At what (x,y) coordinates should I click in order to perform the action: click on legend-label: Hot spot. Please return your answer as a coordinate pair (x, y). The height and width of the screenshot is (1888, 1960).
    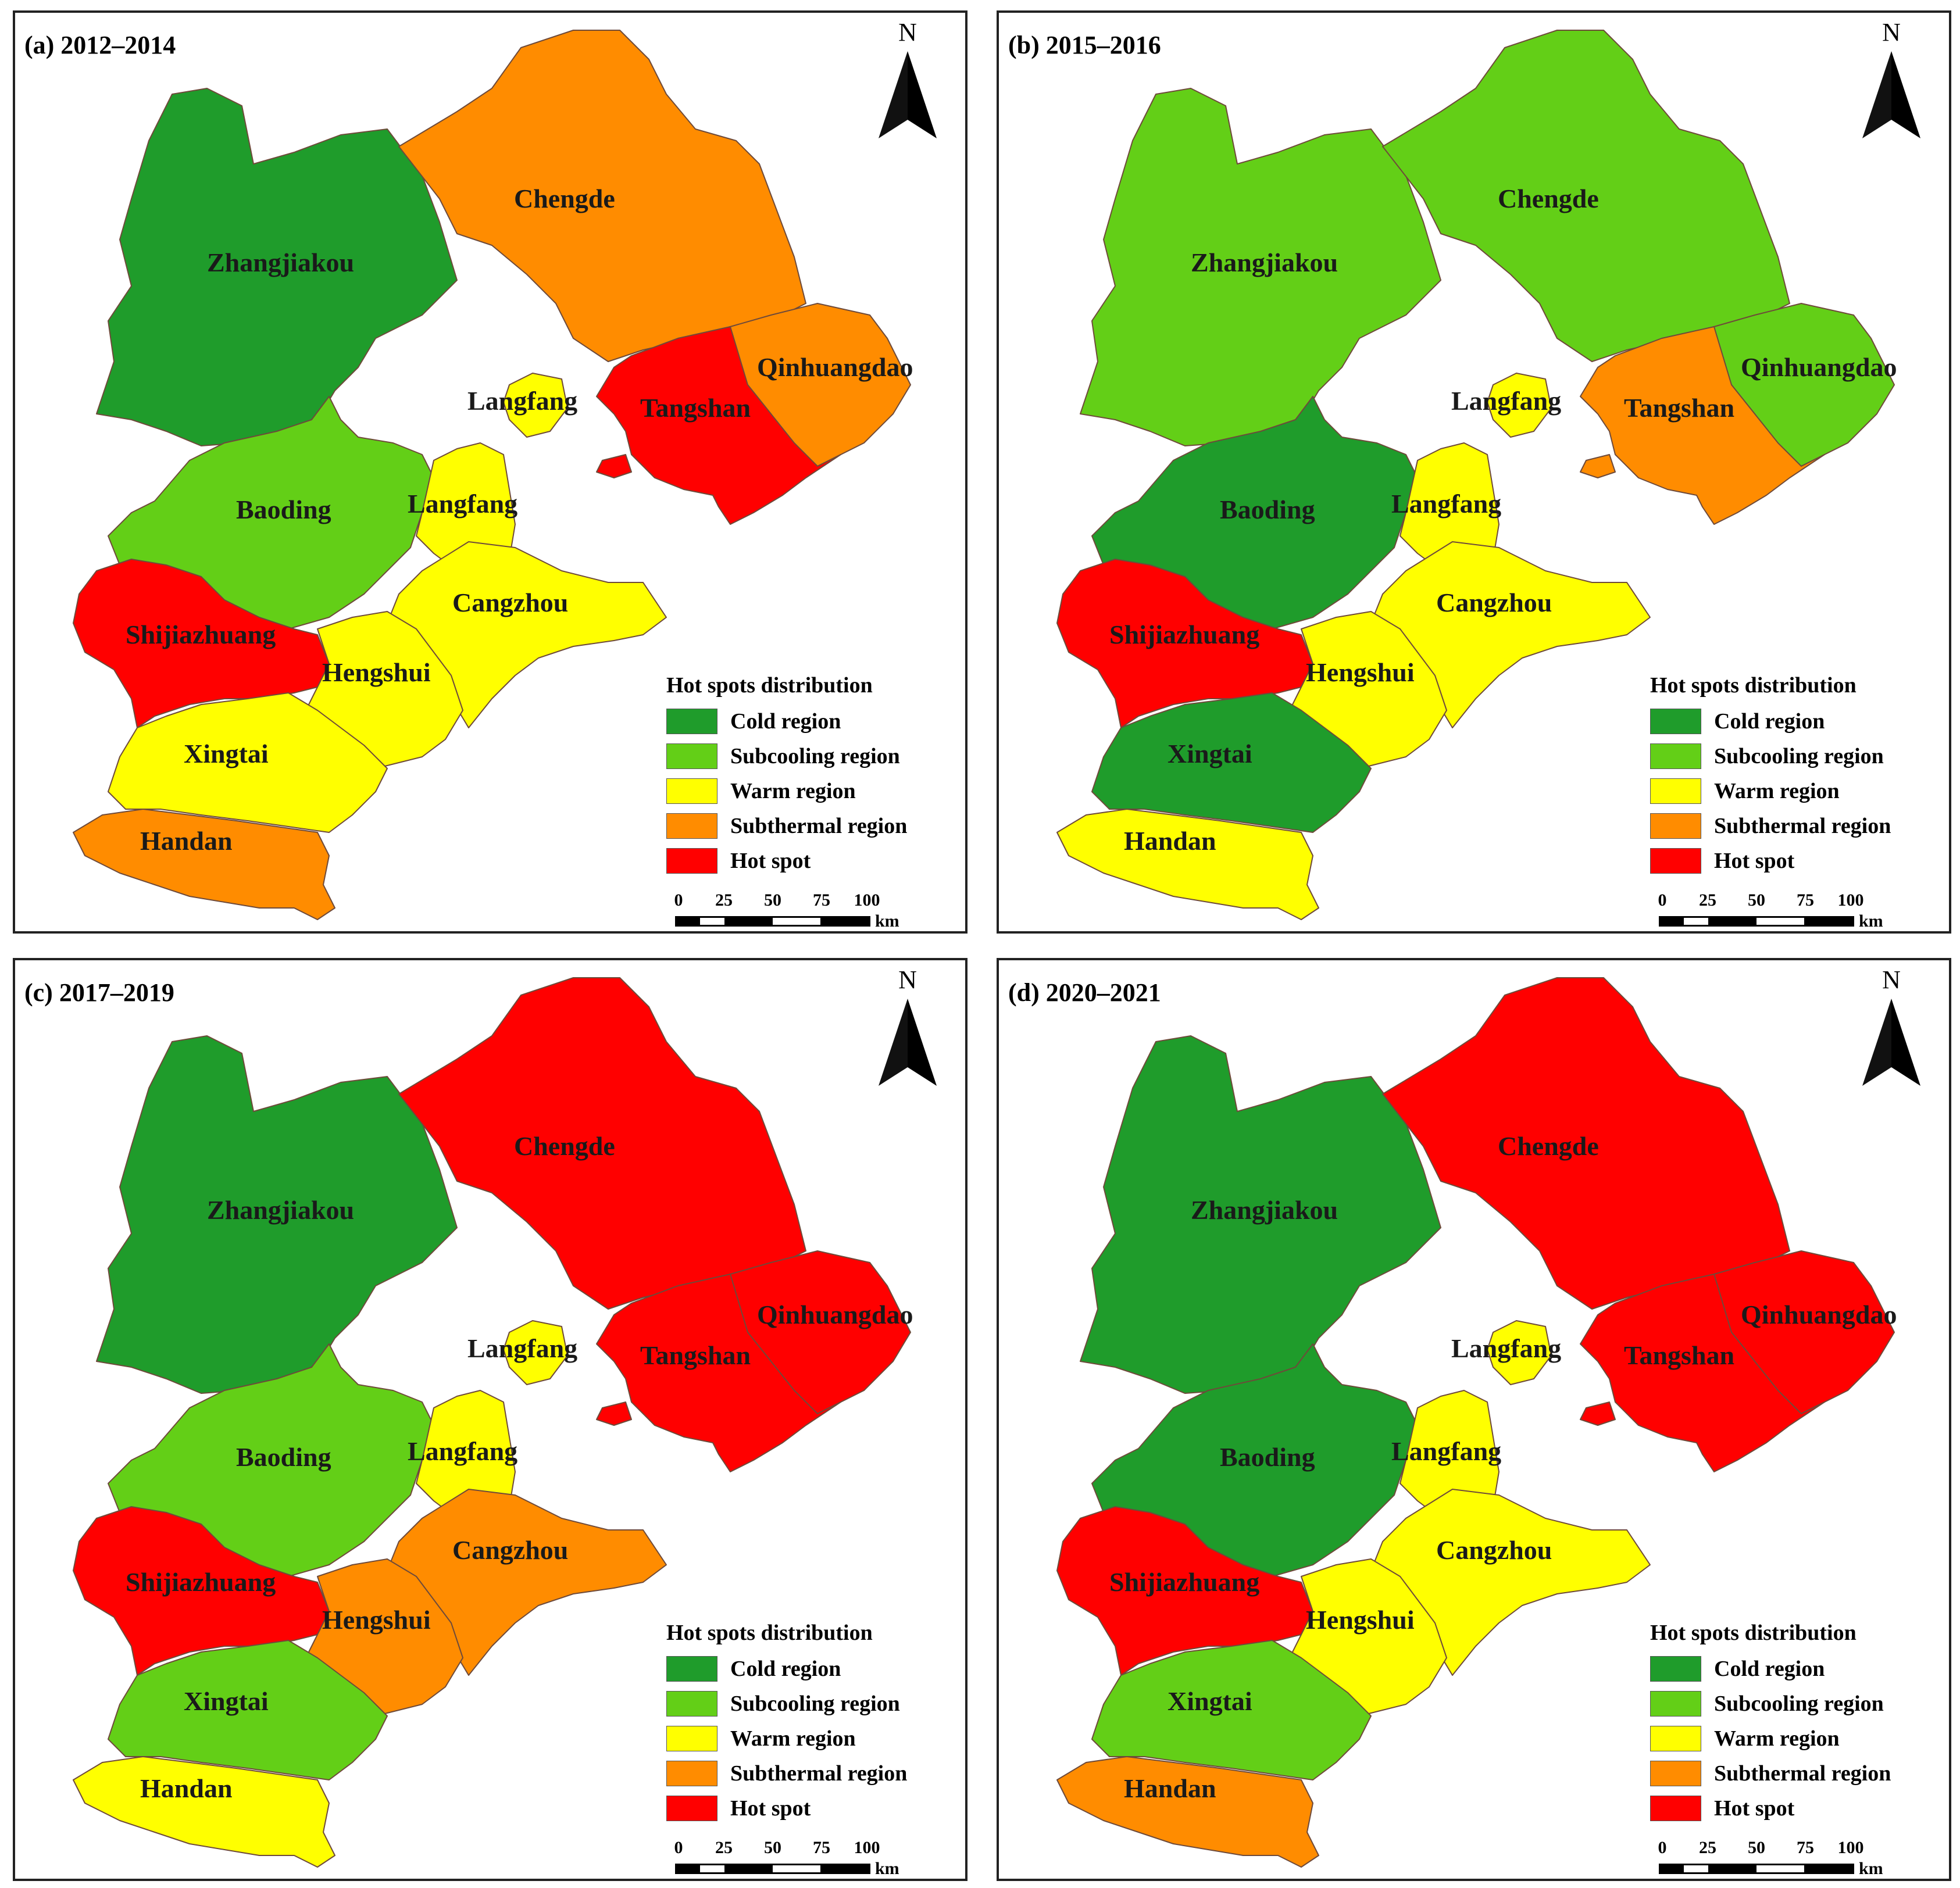
    Looking at the image, I should click on (770, 861).